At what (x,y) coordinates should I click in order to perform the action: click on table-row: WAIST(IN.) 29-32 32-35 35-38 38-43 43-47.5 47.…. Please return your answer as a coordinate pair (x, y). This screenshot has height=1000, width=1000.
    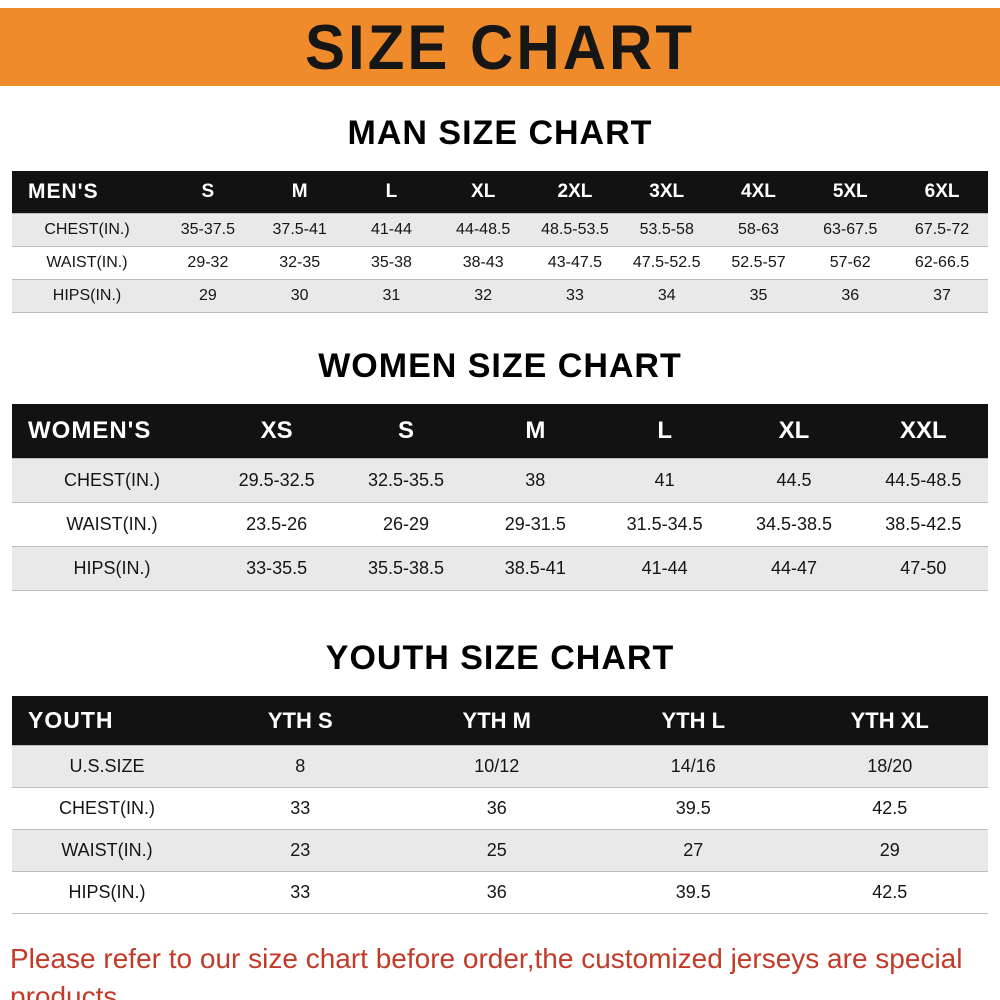
    Looking at the image, I should click on (500, 263).